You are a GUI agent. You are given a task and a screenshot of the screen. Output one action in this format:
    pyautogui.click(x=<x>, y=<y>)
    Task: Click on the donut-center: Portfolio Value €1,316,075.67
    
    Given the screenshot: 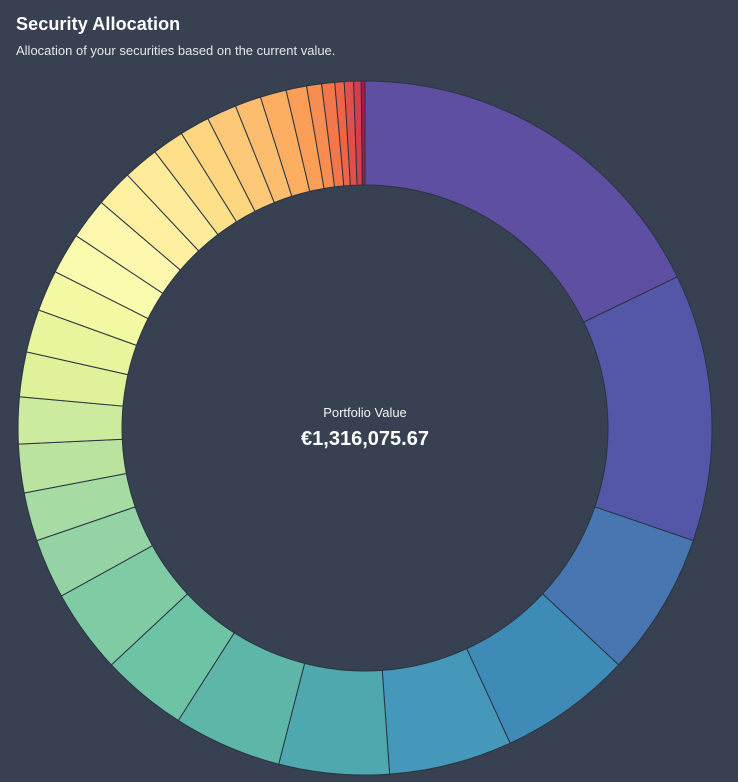 What is the action you would take?
    pyautogui.click(x=365, y=428)
    